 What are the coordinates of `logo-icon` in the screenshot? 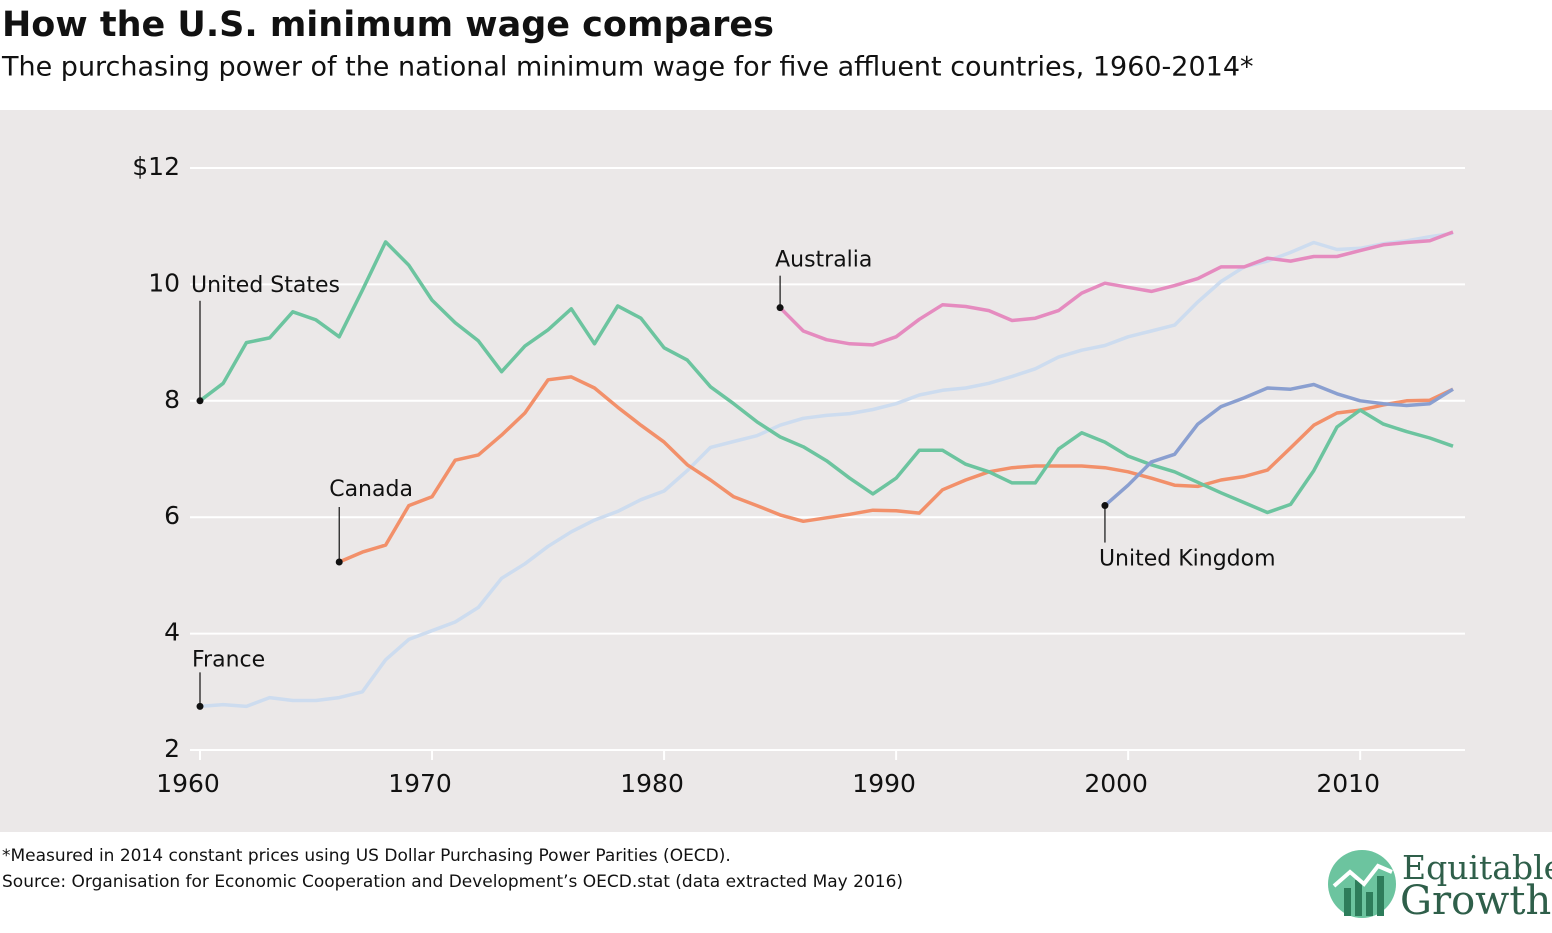 It's located at (1362, 884).